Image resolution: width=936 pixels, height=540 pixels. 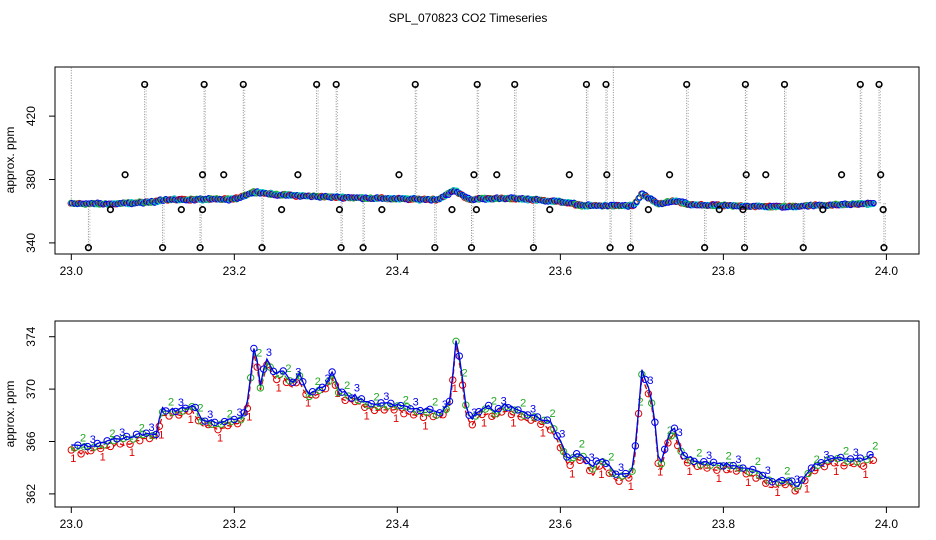 What do you see at coordinates (10, 160) in the screenshot?
I see `top-y-axis-label: approx. ppm` at bounding box center [10, 160].